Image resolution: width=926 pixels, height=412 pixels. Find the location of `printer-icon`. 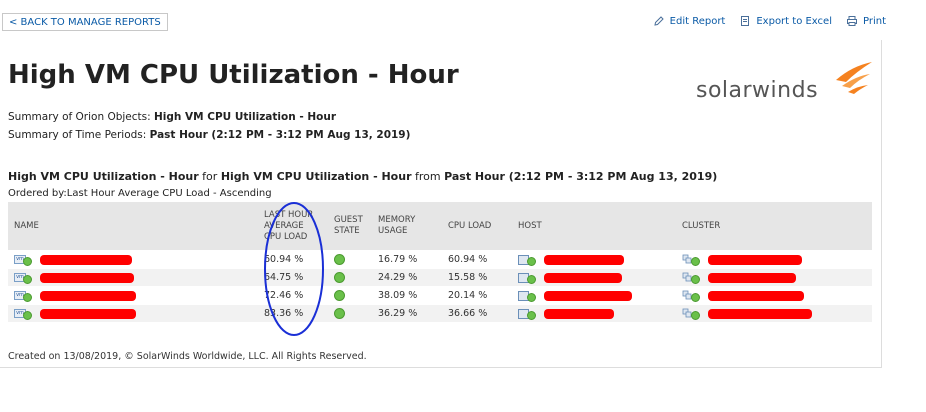

printer-icon is located at coordinates (851, 21).